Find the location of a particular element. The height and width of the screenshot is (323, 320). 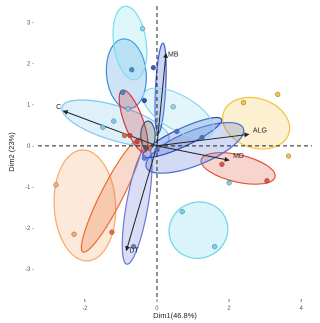

arrow-alg is located at coordinates (203, 139).